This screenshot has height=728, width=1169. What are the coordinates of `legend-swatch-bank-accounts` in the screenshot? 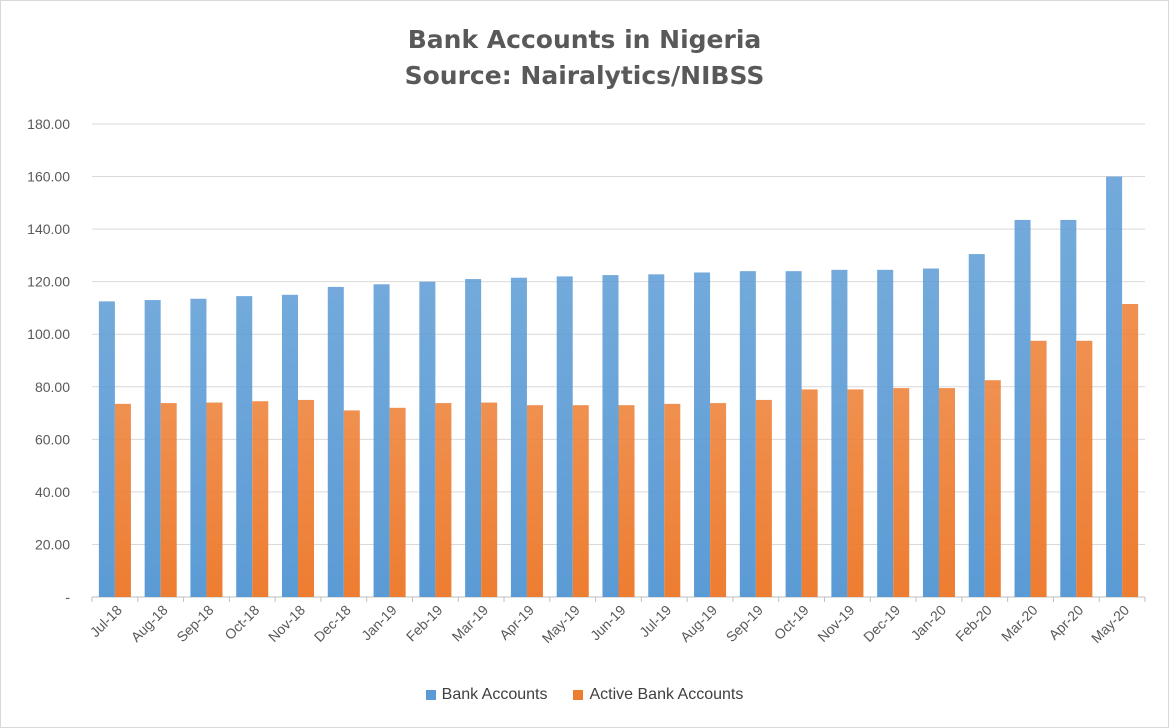 It's located at (430, 695).